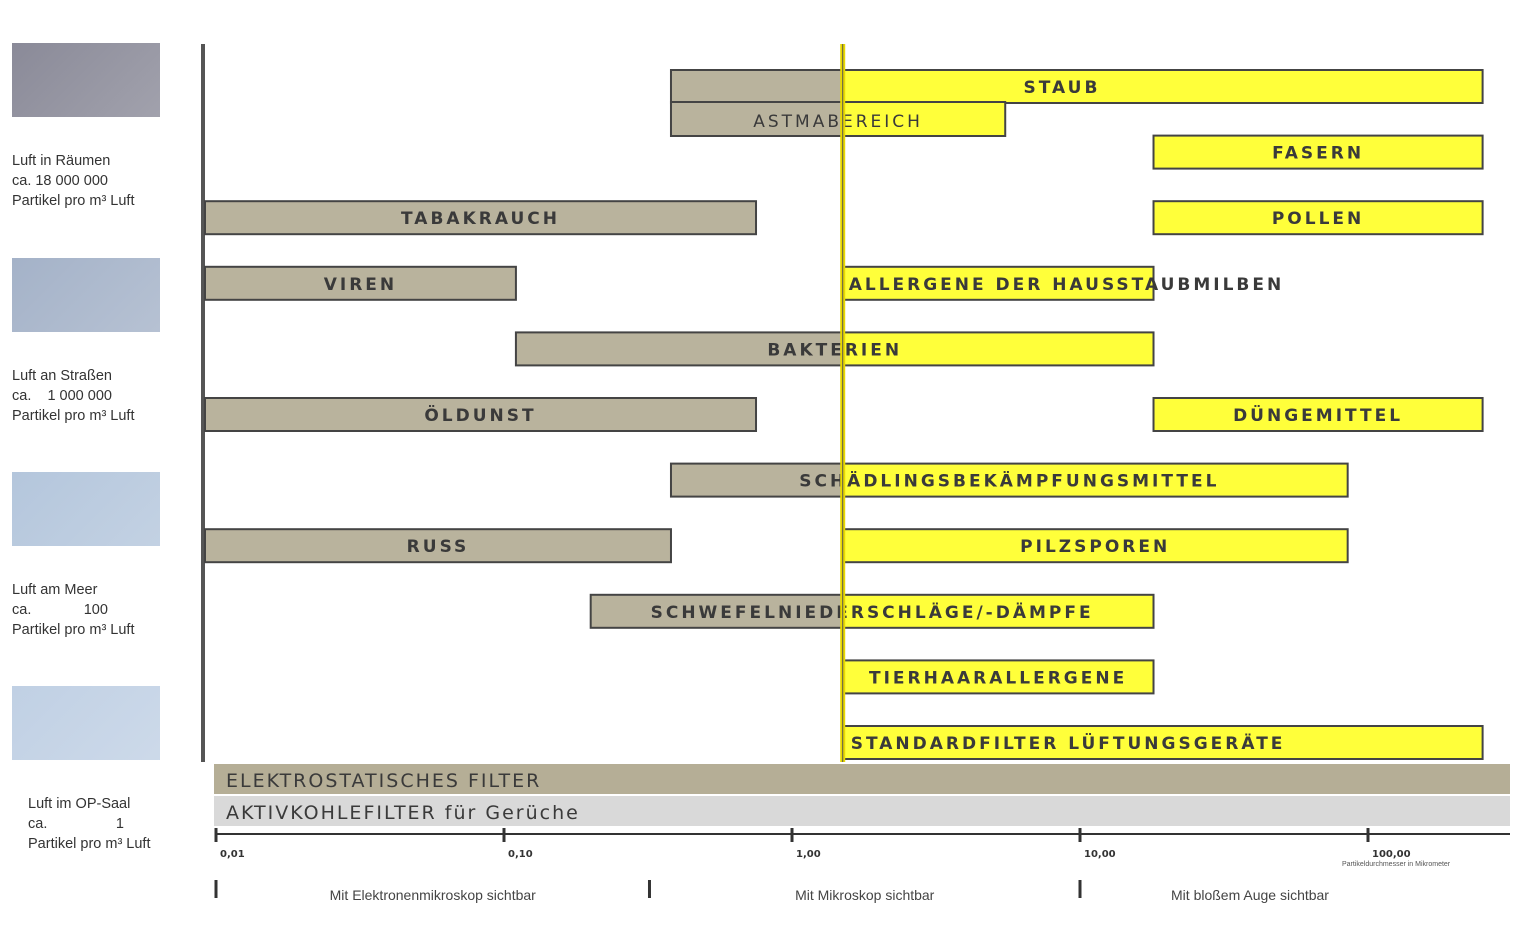 Image resolution: width=1518 pixels, height=932 pixels. What do you see at coordinates (60, 181) in the screenshot?
I see `environment-count: ca. 18 000 000` at bounding box center [60, 181].